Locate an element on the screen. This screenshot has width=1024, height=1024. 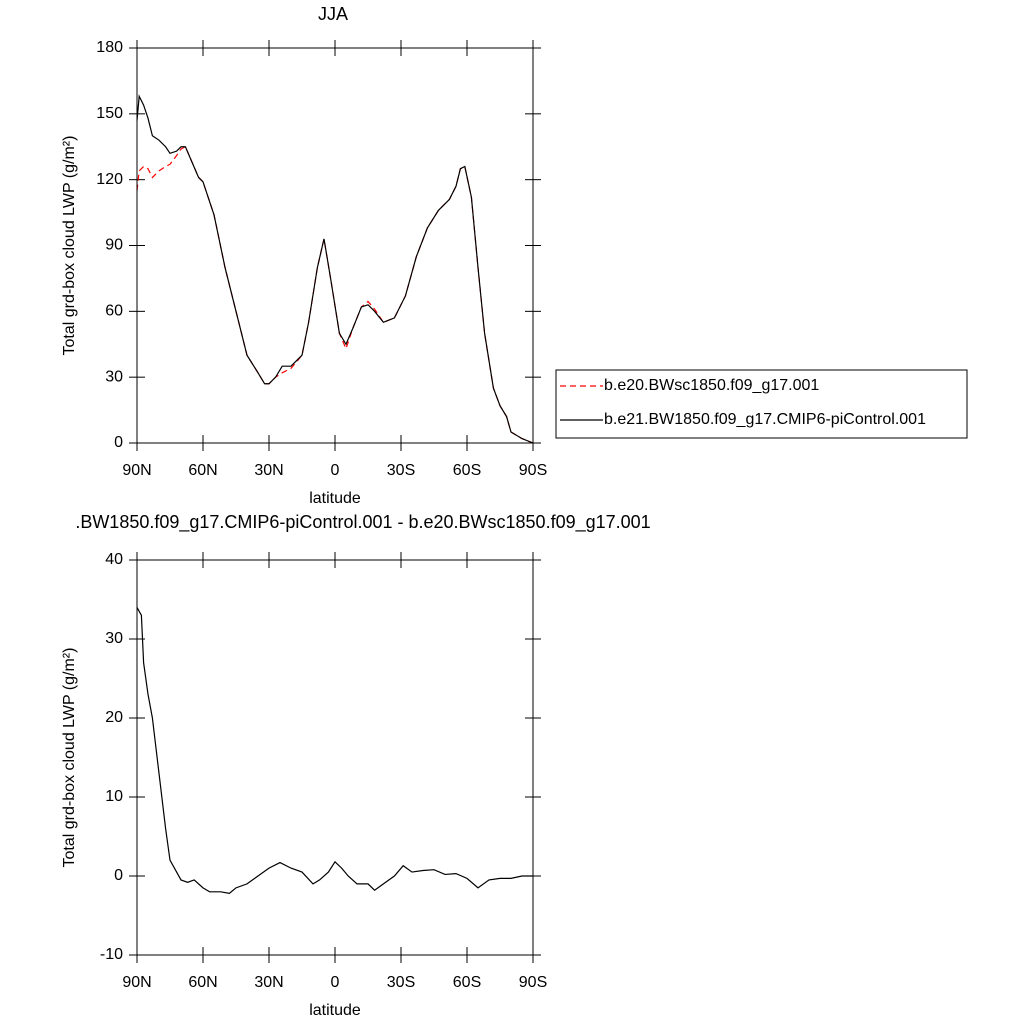
legend-label: b.e21.BW1850.f09_g17.CMIP6-piControl.001 is located at coordinates (765, 419).